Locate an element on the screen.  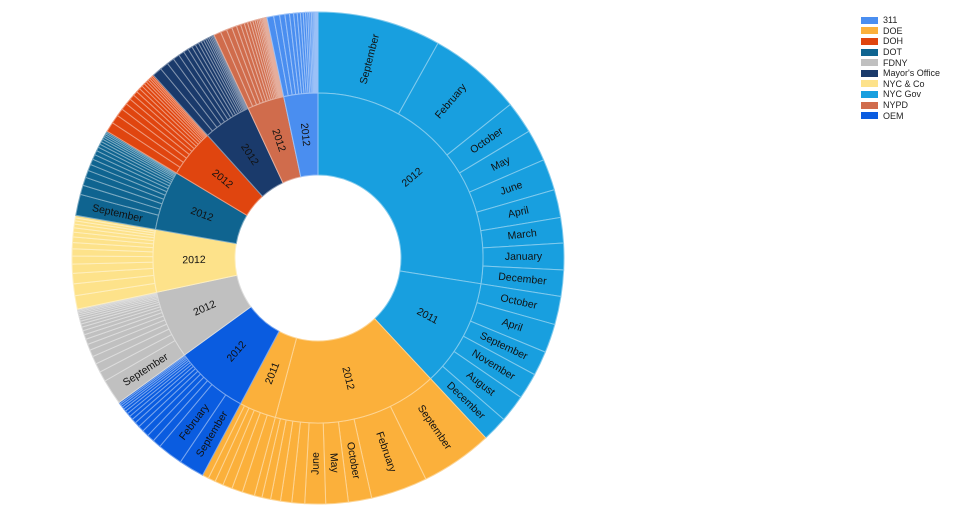
legend-label: NYC Gov is located at coordinates (902, 94).